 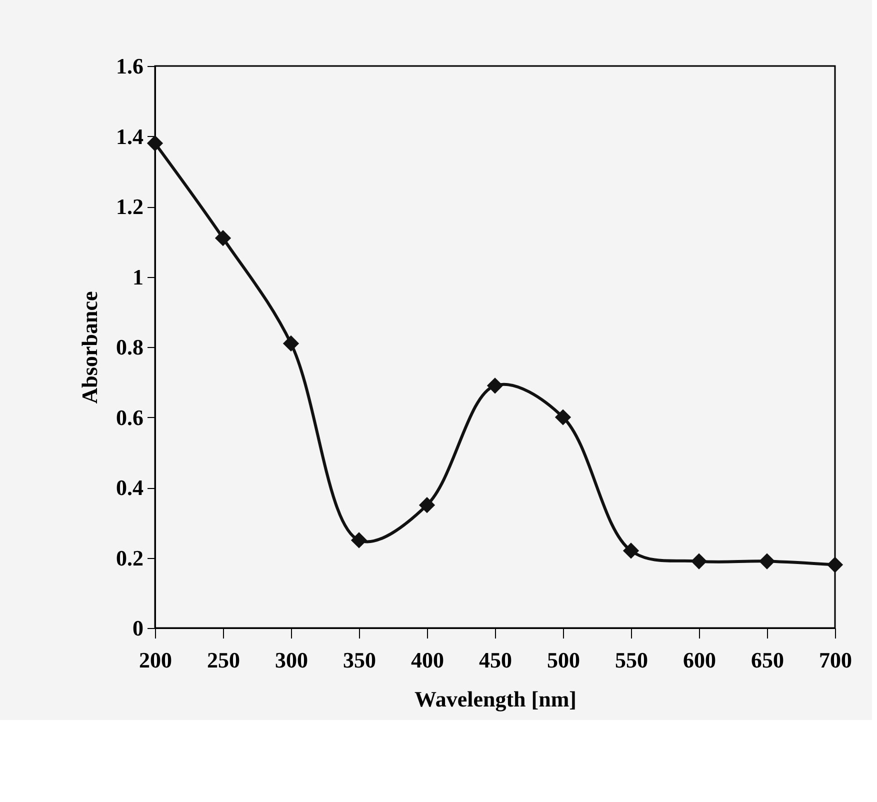 I want to click on y-tick-label: 0.4, so click(x=130, y=487).